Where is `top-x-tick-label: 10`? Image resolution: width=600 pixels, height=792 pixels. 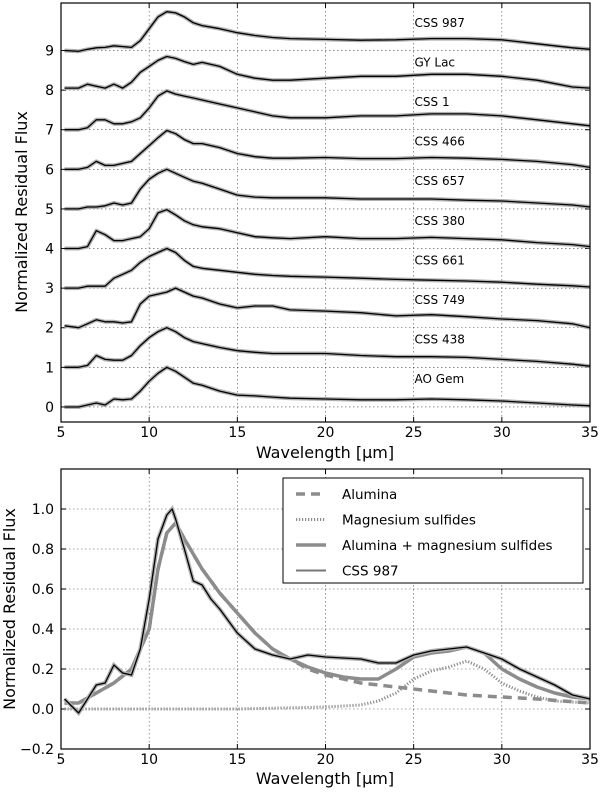 top-x-tick-label: 10 is located at coordinates (149, 433).